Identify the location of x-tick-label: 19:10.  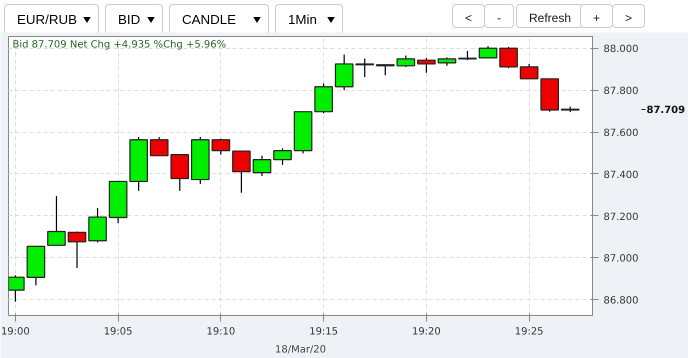
(221, 332).